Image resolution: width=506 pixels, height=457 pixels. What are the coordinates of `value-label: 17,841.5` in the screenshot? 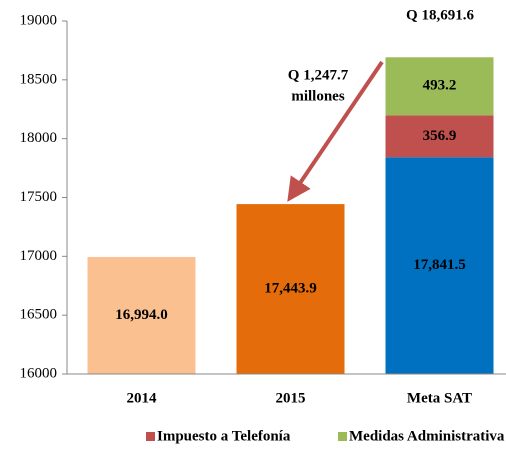 It's located at (439, 265).